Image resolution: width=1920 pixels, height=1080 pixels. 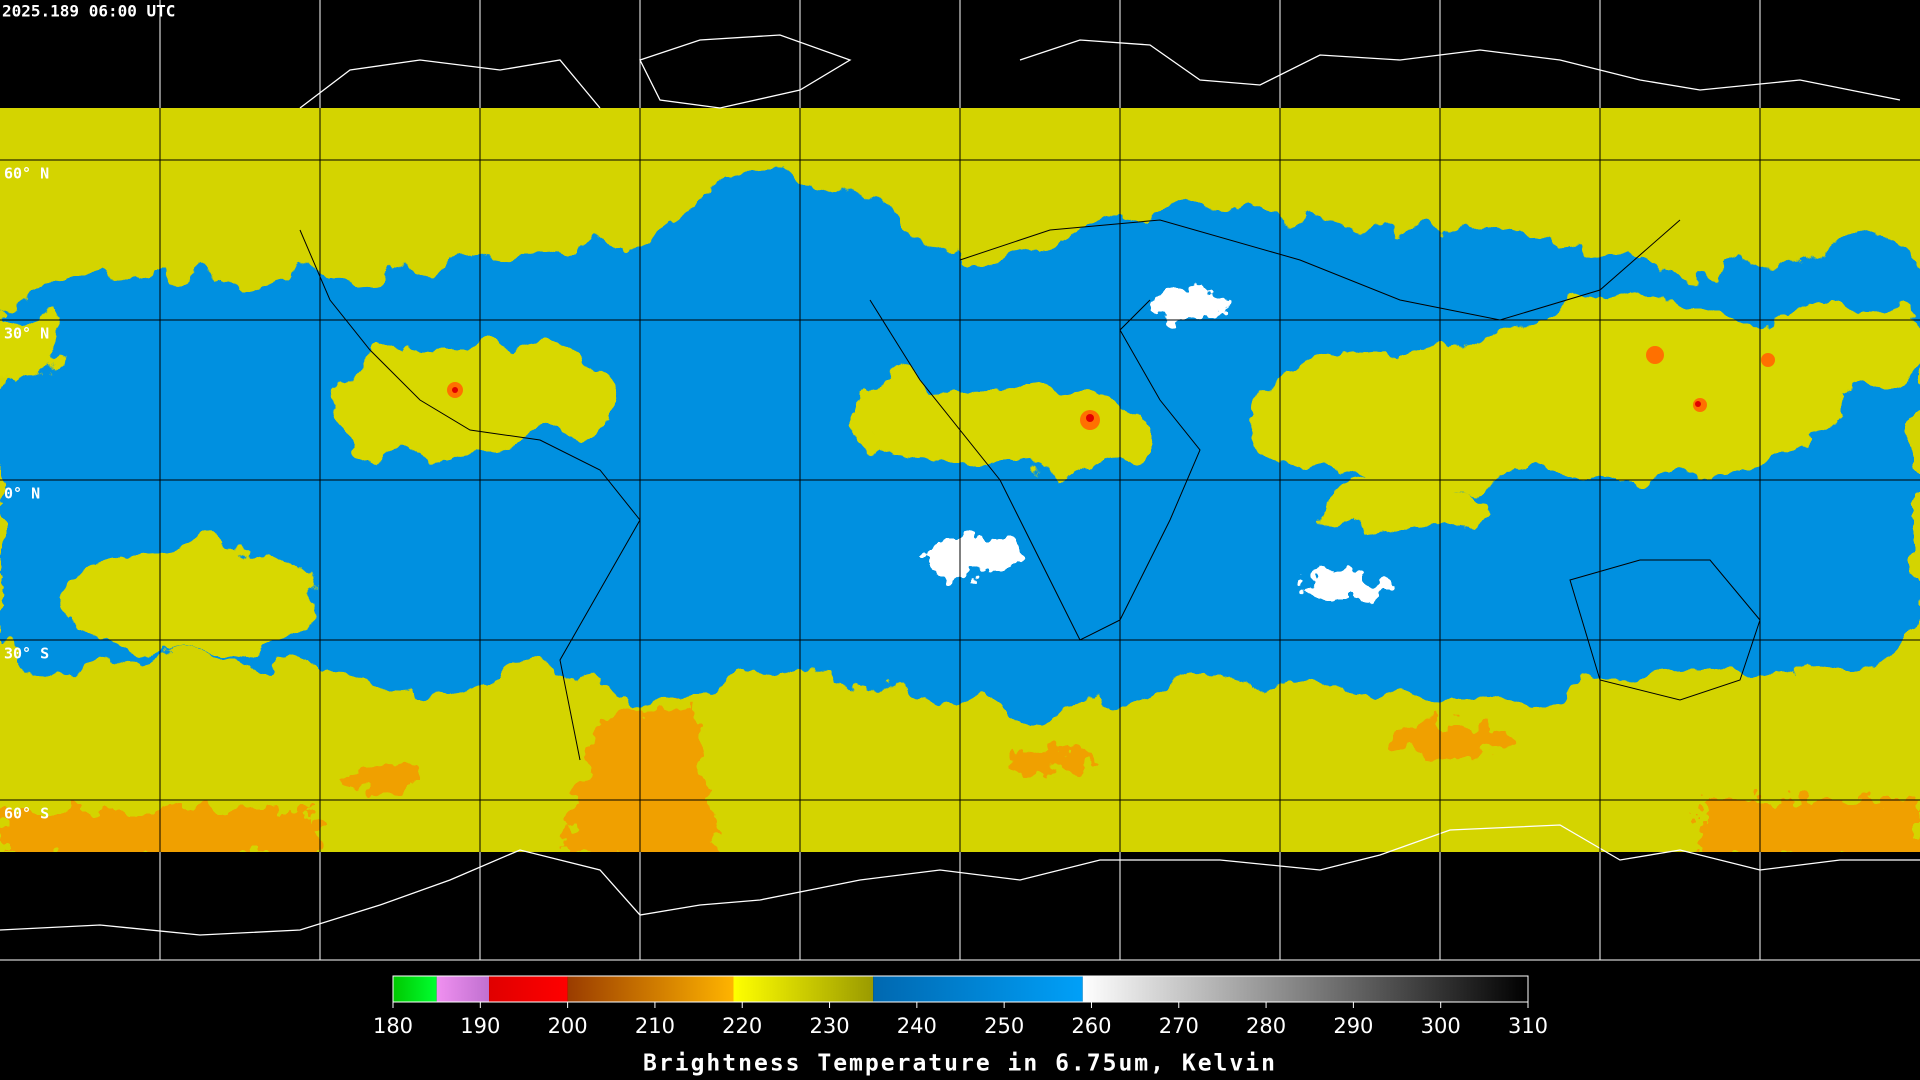 What do you see at coordinates (22, 494) in the screenshot?
I see `lat-label: 0° N` at bounding box center [22, 494].